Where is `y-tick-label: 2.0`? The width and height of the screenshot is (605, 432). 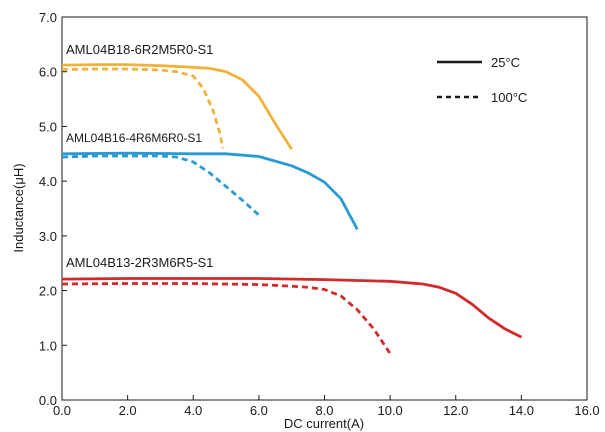
y-tick-label: 2.0 is located at coordinates (48, 291).